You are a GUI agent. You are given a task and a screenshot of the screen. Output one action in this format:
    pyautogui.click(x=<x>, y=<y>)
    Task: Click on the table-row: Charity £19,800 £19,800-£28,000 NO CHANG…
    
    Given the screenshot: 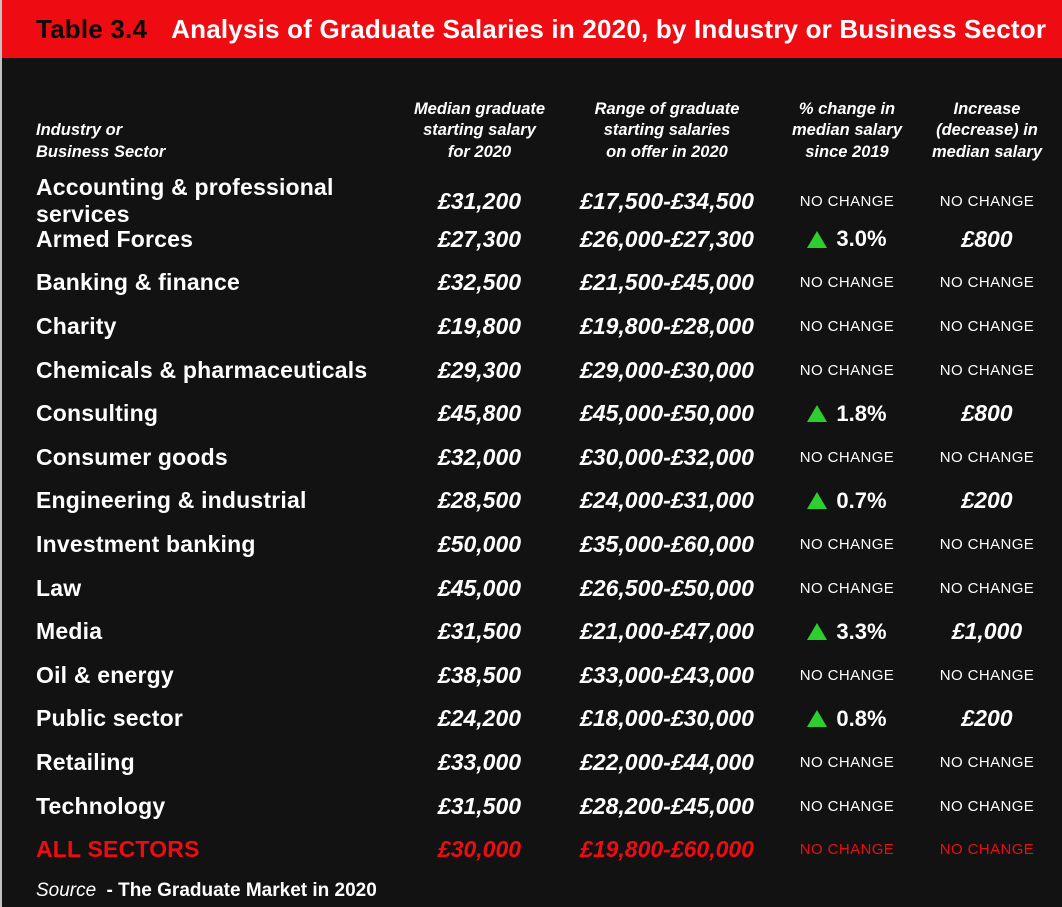 What is the action you would take?
    pyautogui.click(x=532, y=327)
    